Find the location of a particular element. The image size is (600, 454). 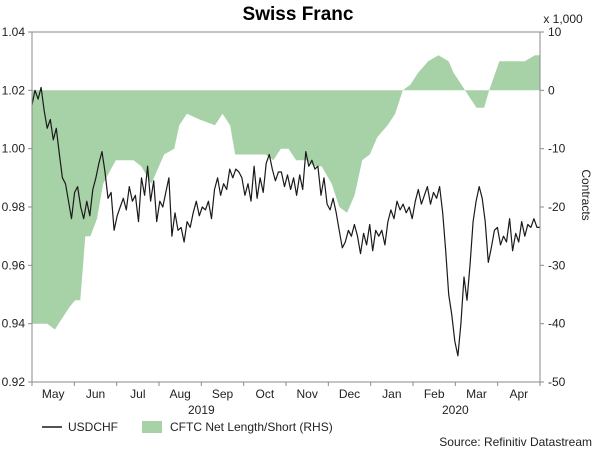

legend-cftc-label: CFTC Net Length/Short (RHS) is located at coordinates (251, 427).